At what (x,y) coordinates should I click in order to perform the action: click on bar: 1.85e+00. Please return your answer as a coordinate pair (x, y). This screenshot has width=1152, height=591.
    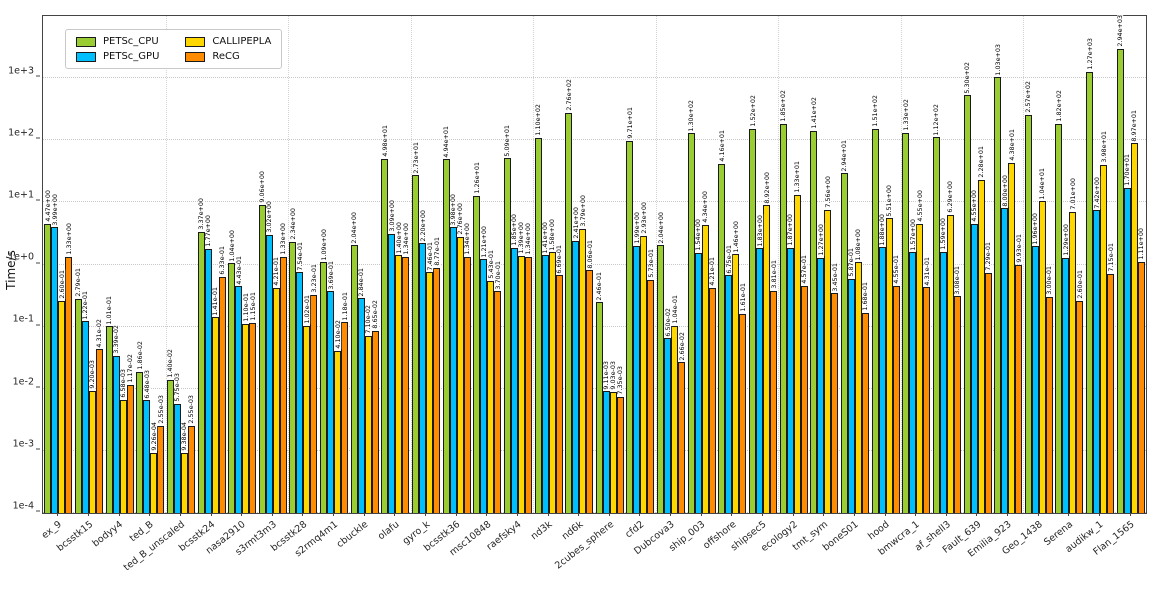
    Looking at the image, I should click on (514, 363).